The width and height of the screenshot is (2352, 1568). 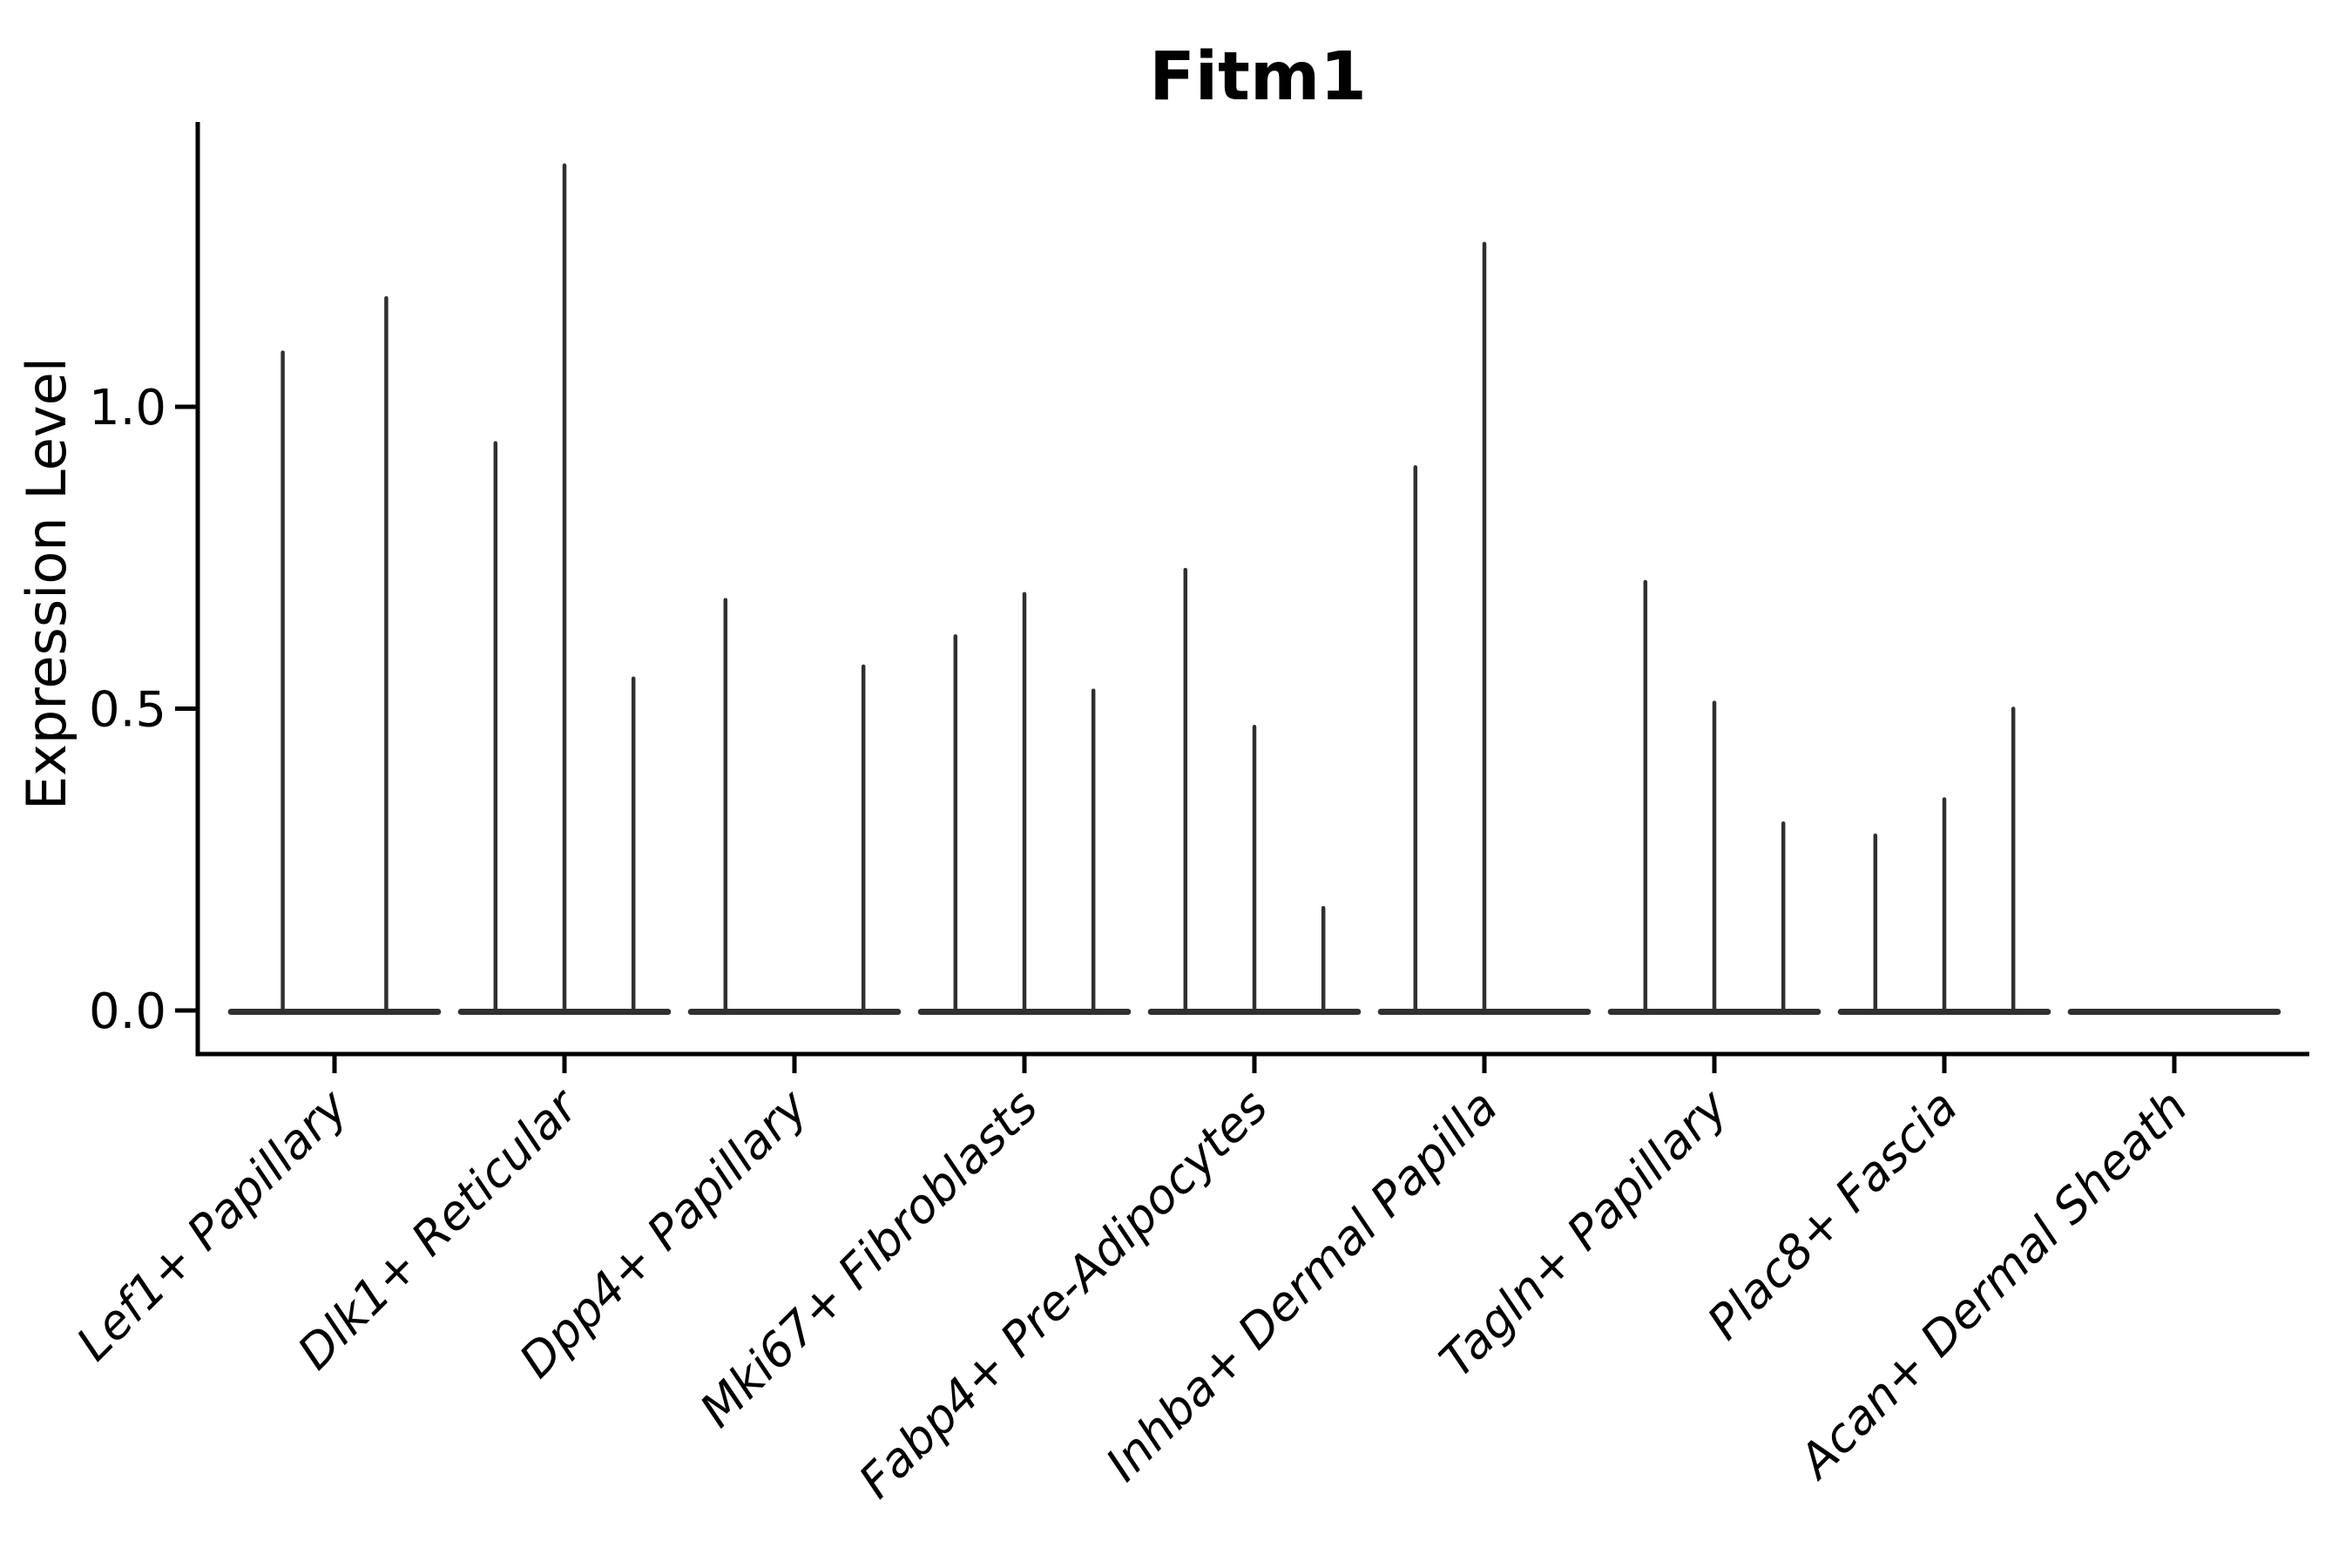 What do you see at coordinates (1063, 1294) in the screenshot?
I see `x-tick-label: Fabp4+ Pre-Adipocytes` at bounding box center [1063, 1294].